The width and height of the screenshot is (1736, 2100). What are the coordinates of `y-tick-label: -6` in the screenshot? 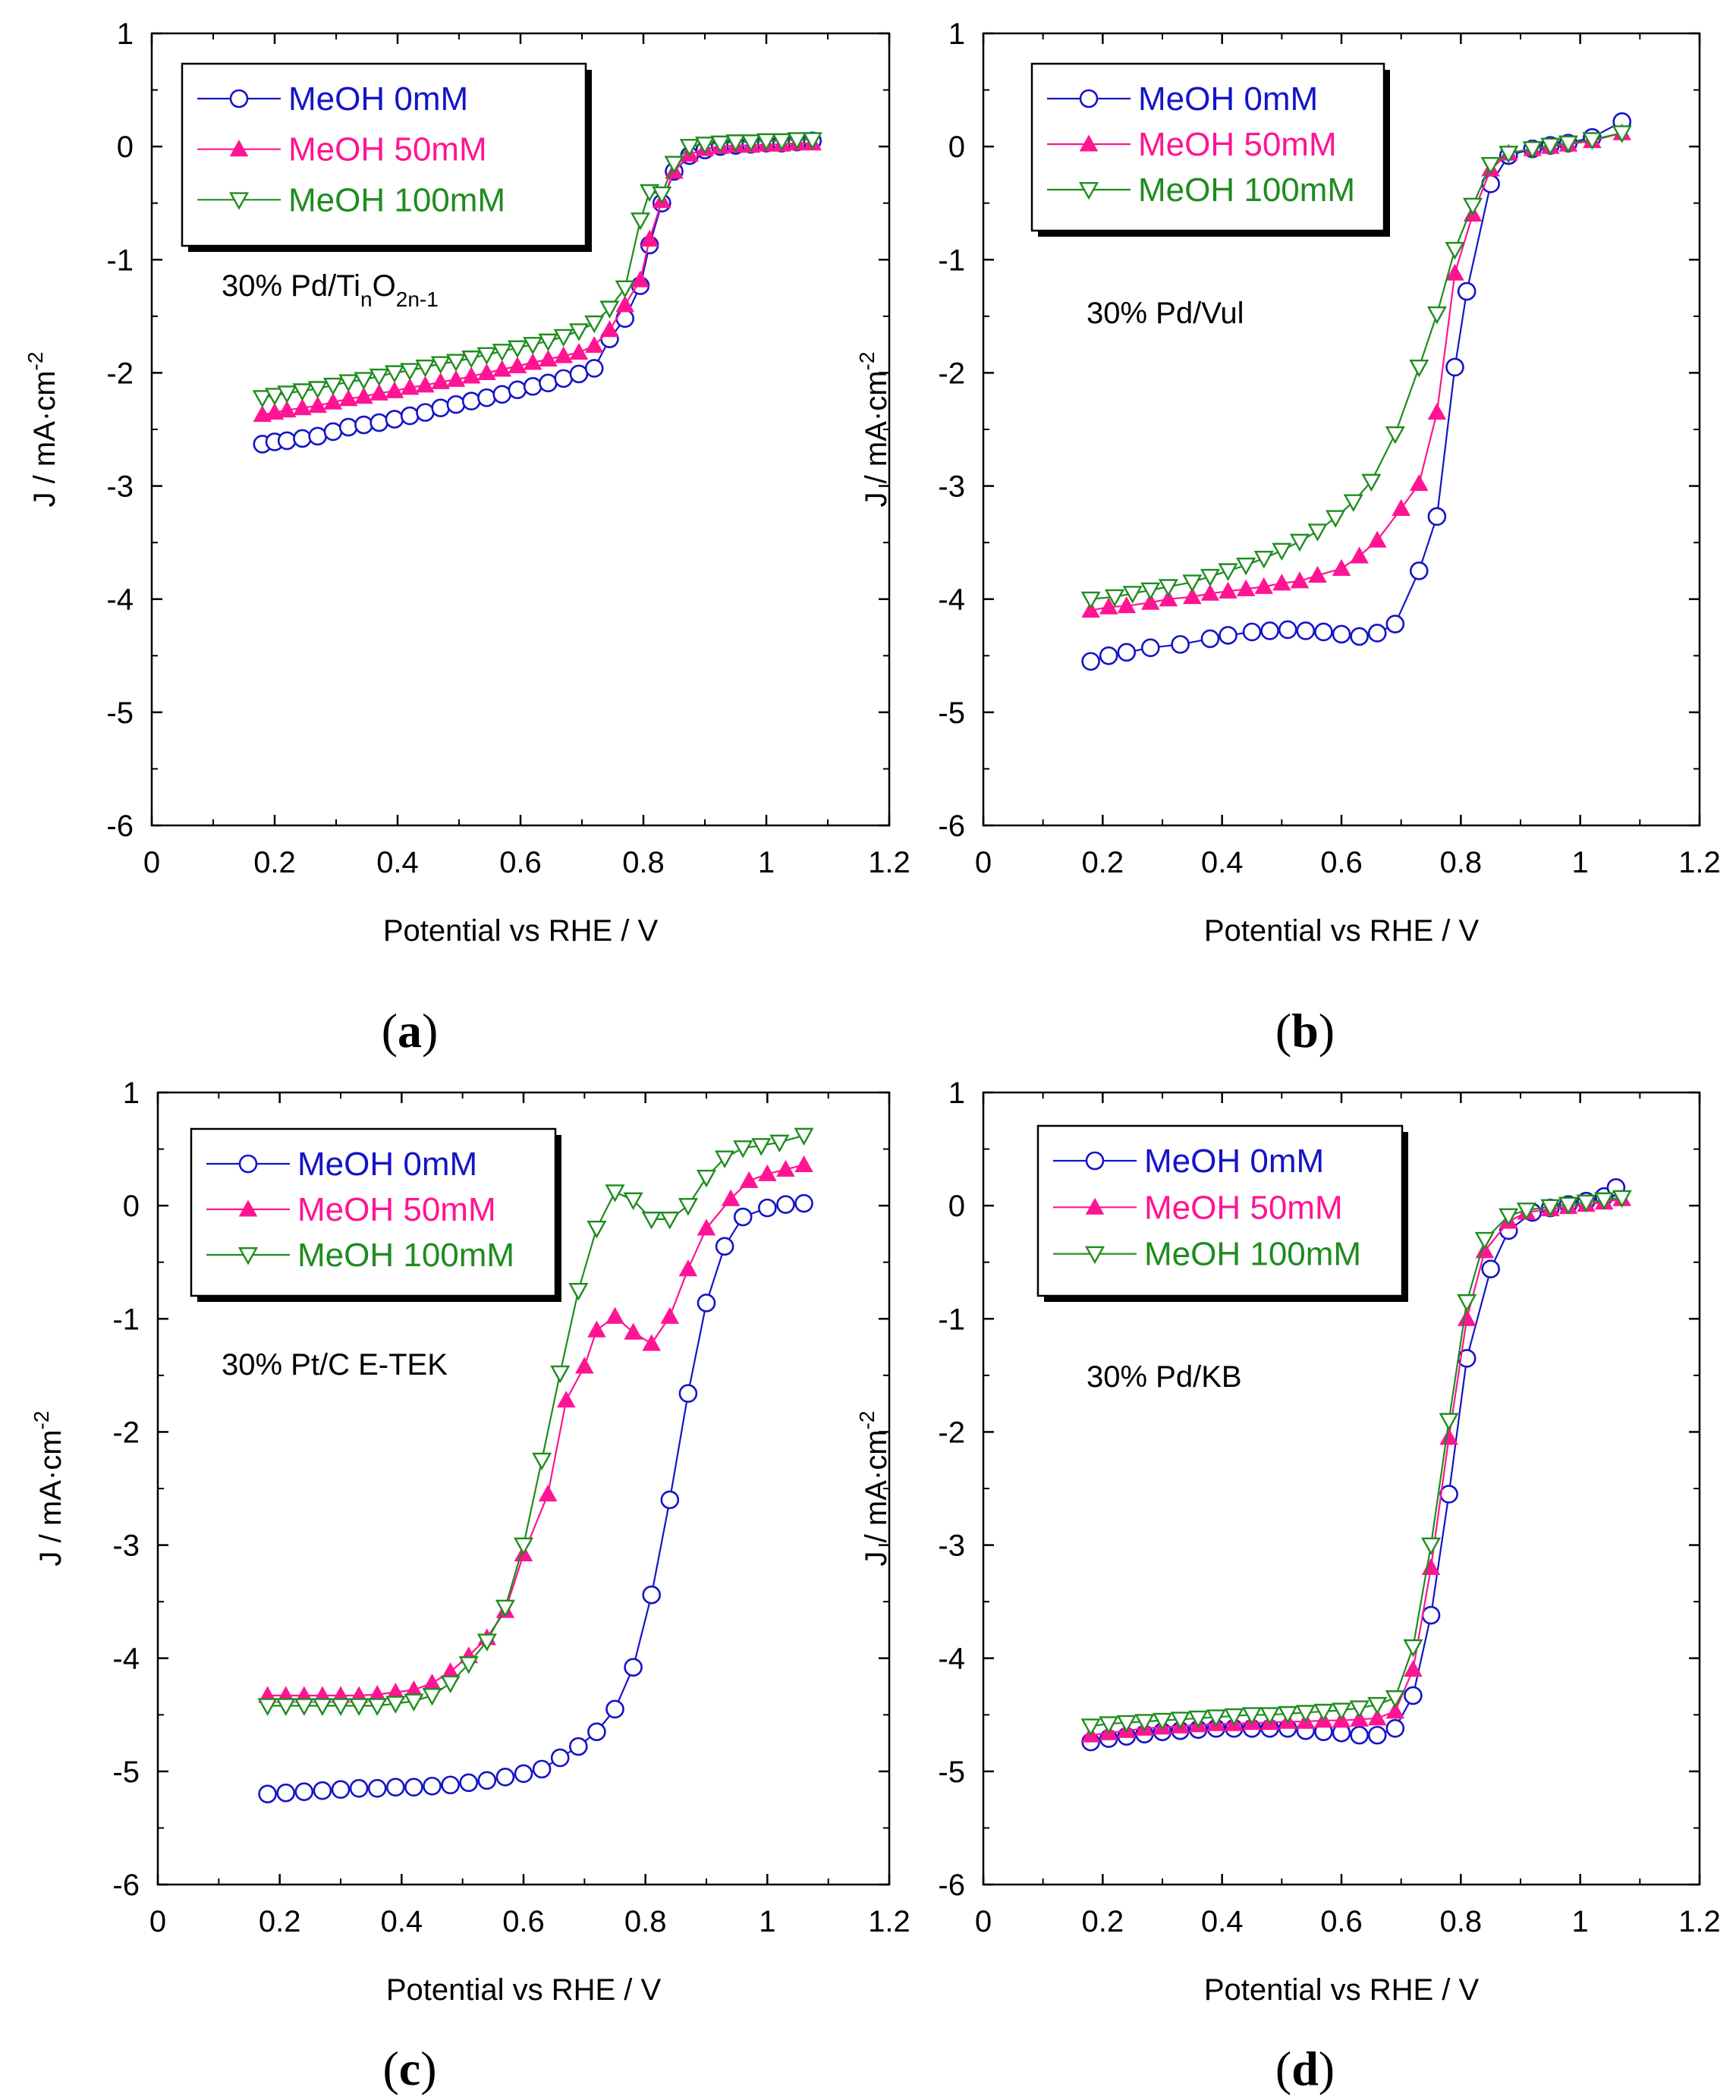 It's located at (952, 1885).